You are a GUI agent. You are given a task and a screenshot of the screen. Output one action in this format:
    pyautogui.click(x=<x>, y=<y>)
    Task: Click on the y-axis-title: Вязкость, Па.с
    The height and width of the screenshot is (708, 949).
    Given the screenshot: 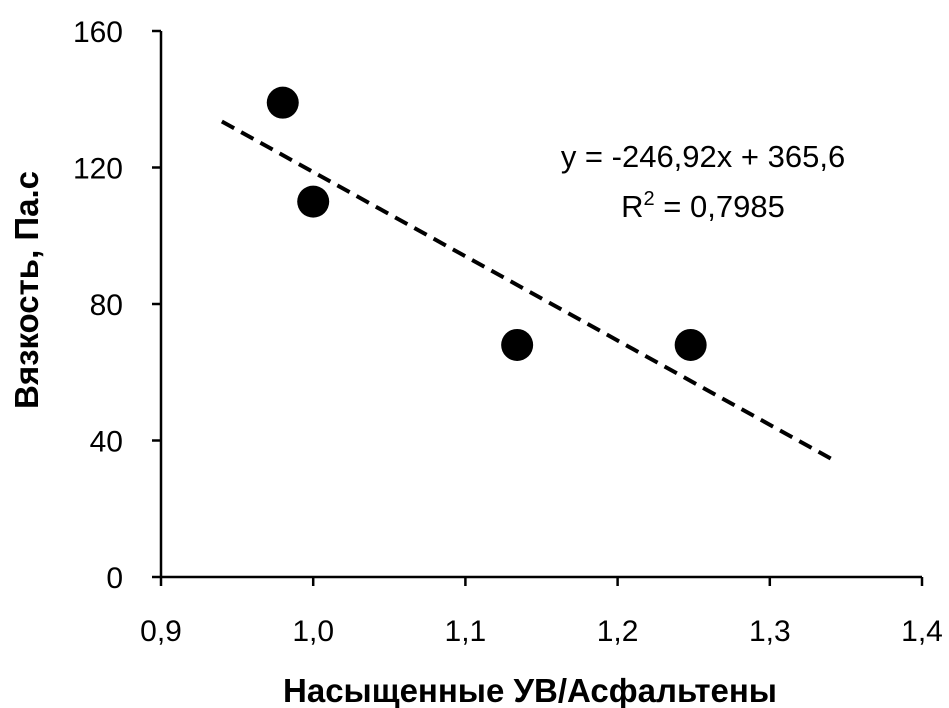 What is the action you would take?
    pyautogui.click(x=26, y=290)
    